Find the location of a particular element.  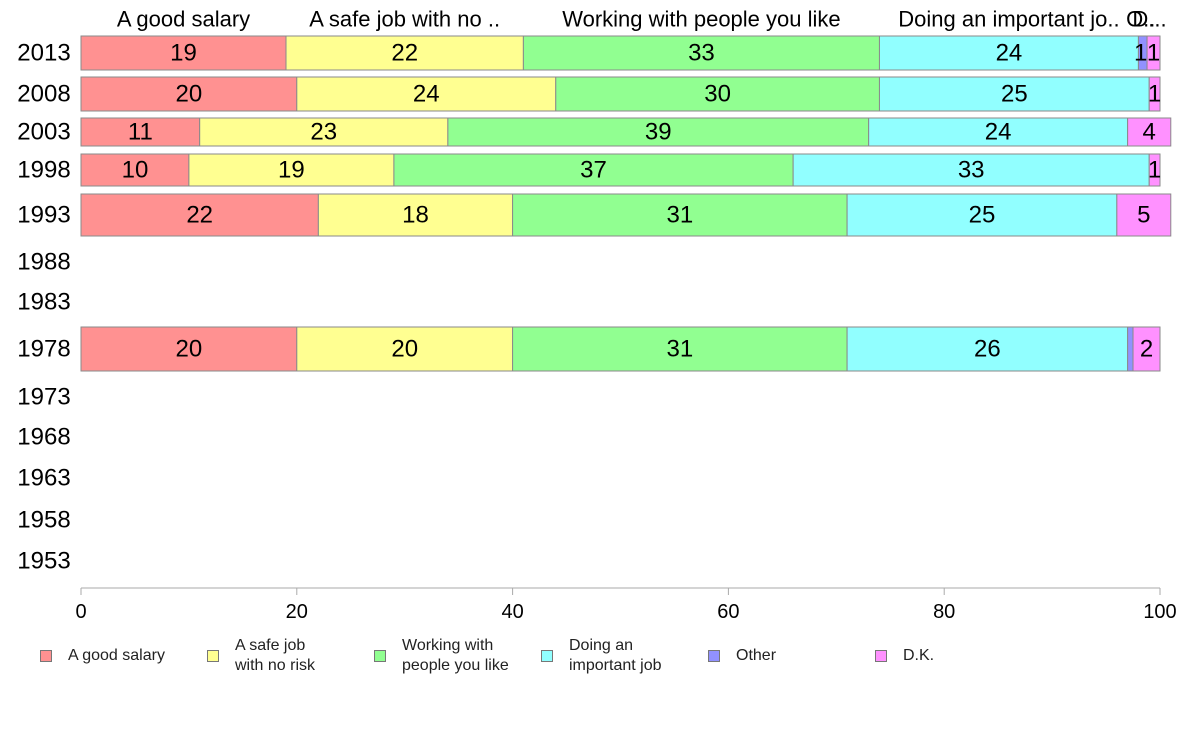

x-tick-label-60: 60 is located at coordinates (728, 612).